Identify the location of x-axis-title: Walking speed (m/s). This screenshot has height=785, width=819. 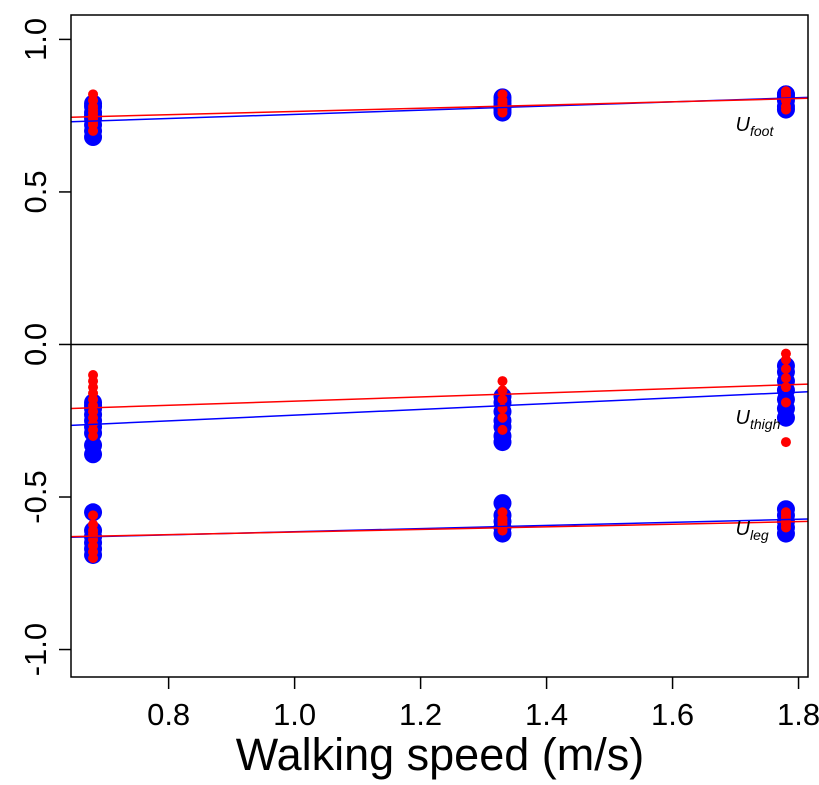
(440, 754).